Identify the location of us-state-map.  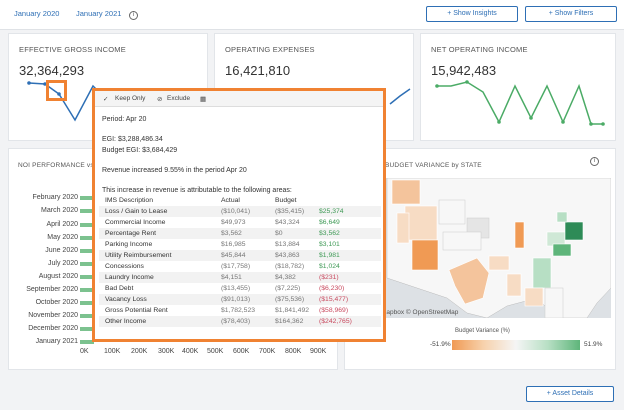
(484, 248).